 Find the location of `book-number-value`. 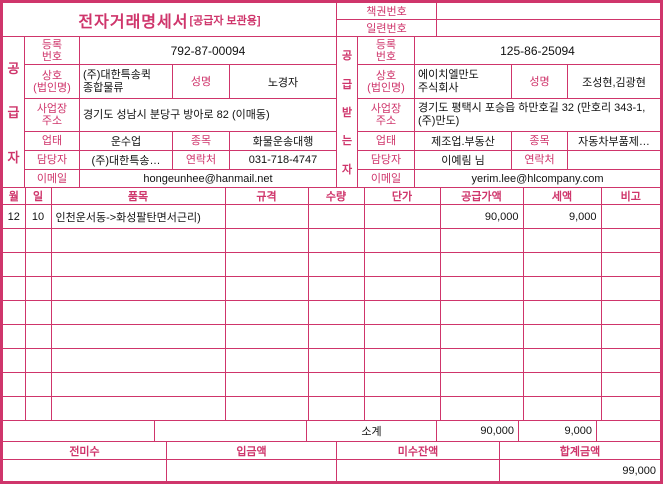

book-number-value is located at coordinates (548, 11).